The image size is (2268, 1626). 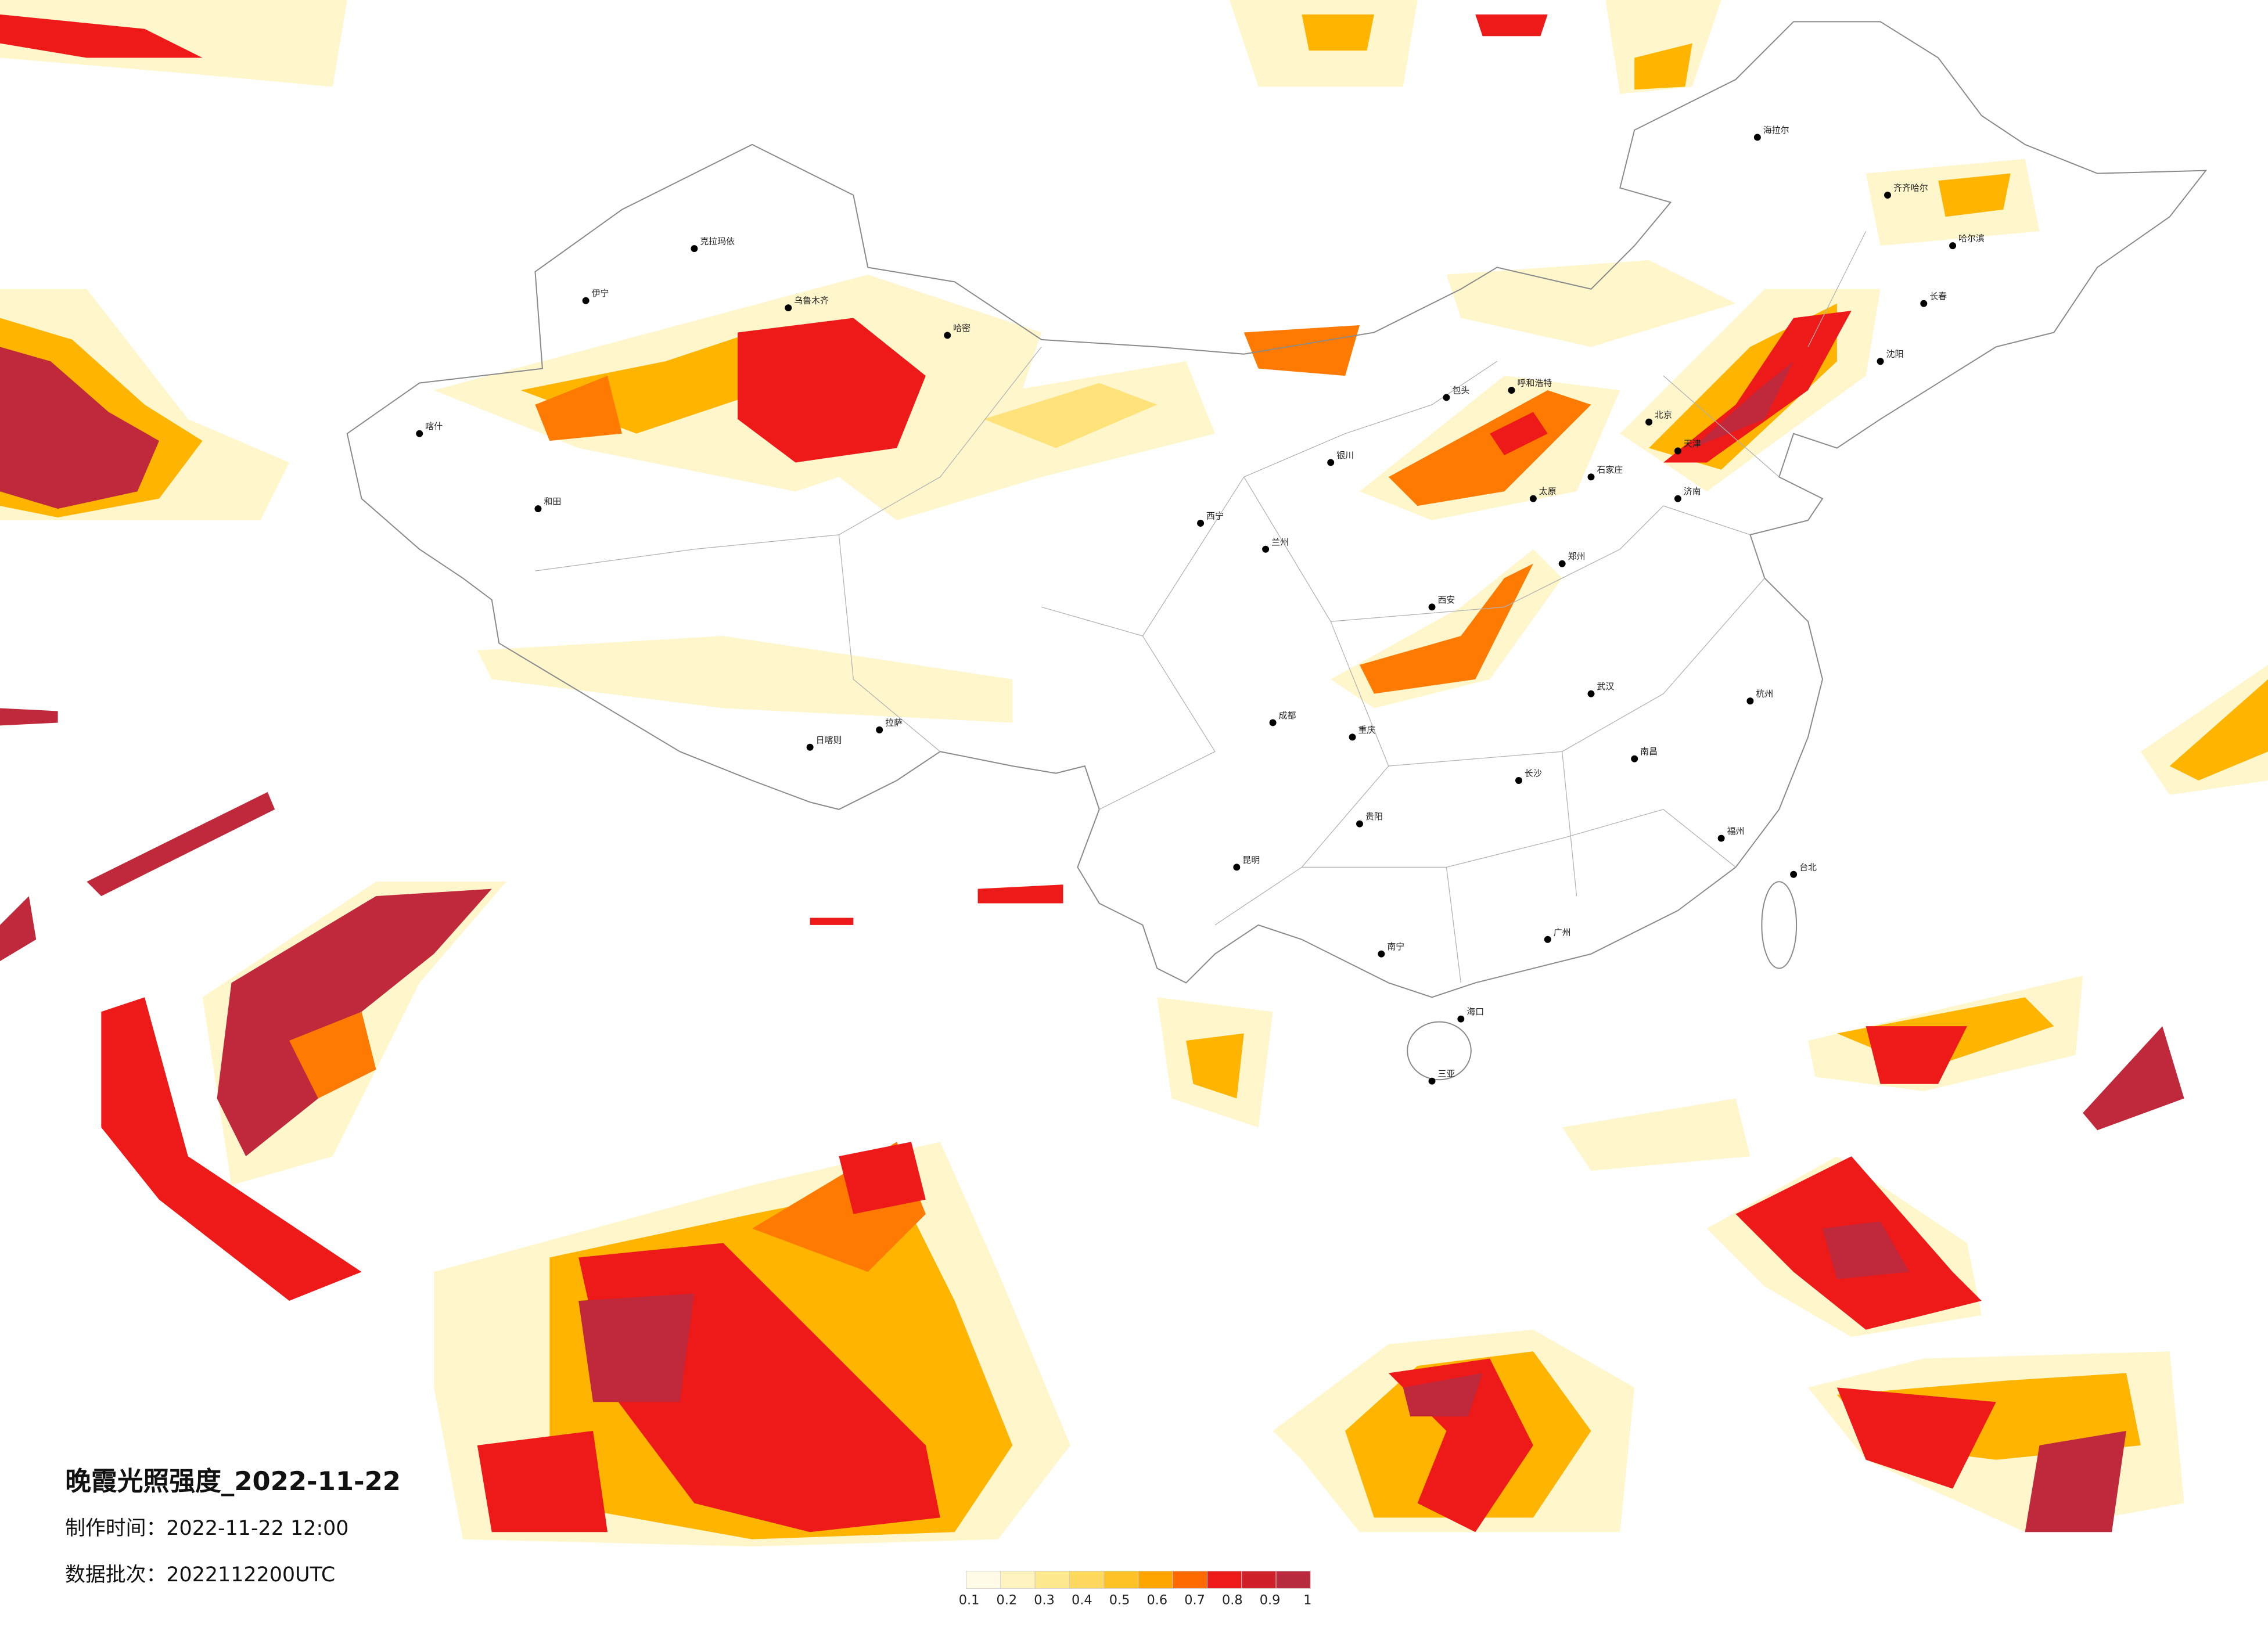 I want to click on city-label: 银川, so click(x=1345, y=455).